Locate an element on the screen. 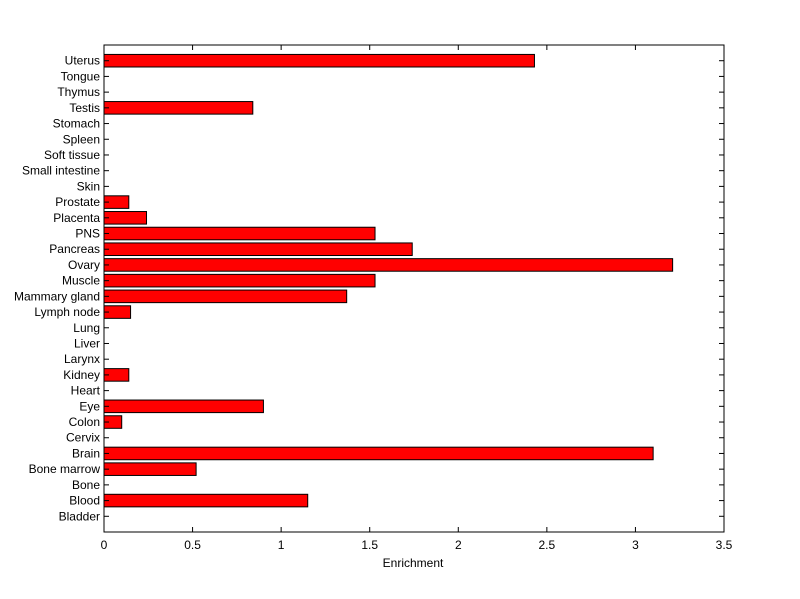 Image resolution: width=800 pixels, height=599 pixels. x-tick-label: 0.5 is located at coordinates (192, 545).